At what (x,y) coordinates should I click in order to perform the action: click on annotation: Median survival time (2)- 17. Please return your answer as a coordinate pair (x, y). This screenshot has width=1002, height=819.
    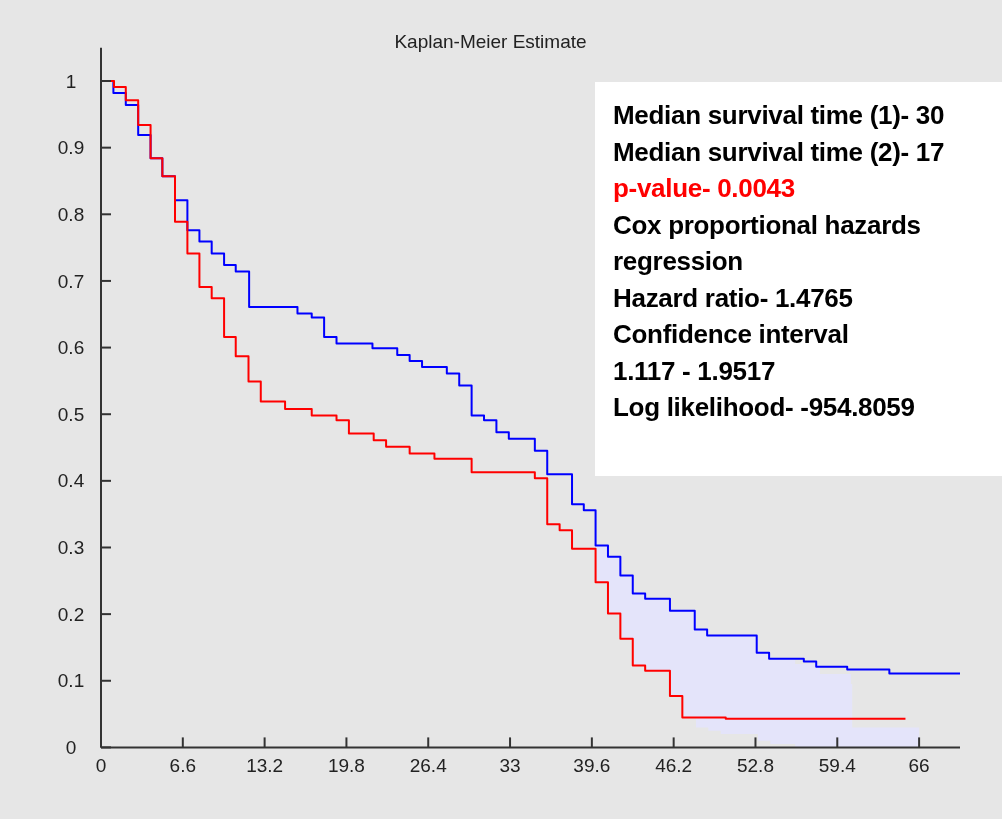
    Looking at the image, I should click on (779, 151).